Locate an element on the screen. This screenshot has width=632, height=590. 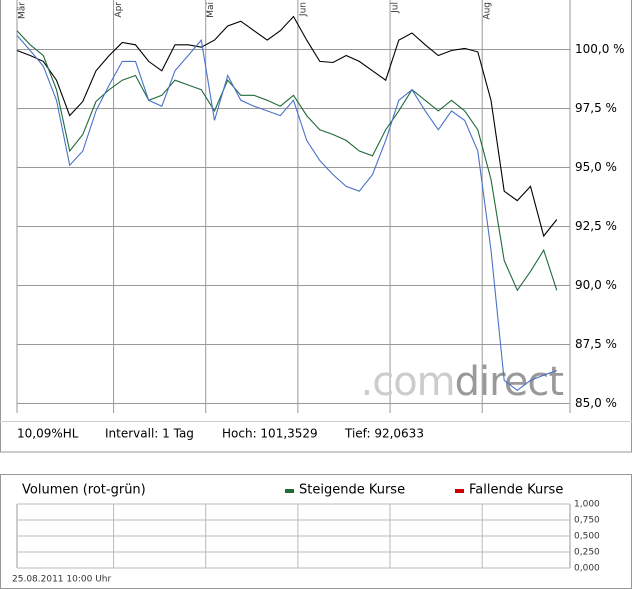
y-tick-label: 92,5 % is located at coordinates (596, 226).